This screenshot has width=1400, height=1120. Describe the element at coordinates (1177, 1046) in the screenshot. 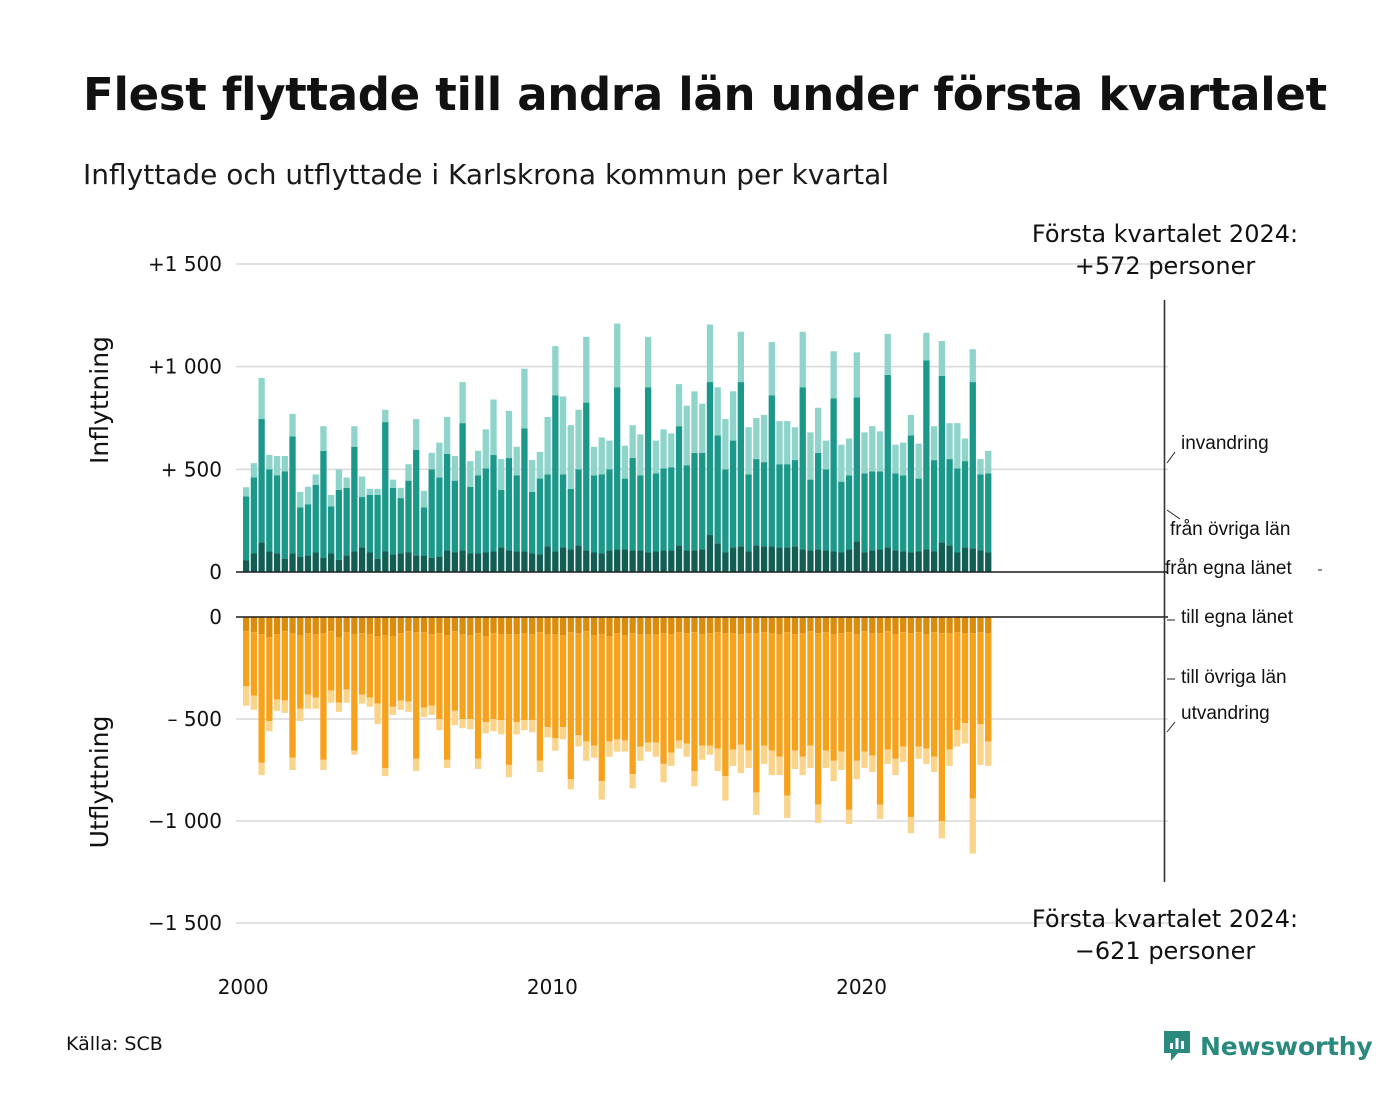

I see `newsworthy-logo-icon` at that location.